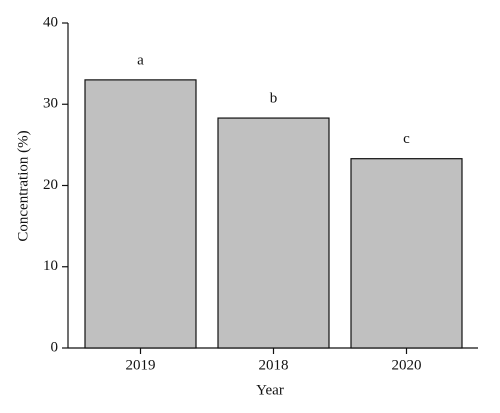 The width and height of the screenshot is (500, 413). What do you see at coordinates (55, 347) in the screenshot?
I see `y-tick-label: 0` at bounding box center [55, 347].